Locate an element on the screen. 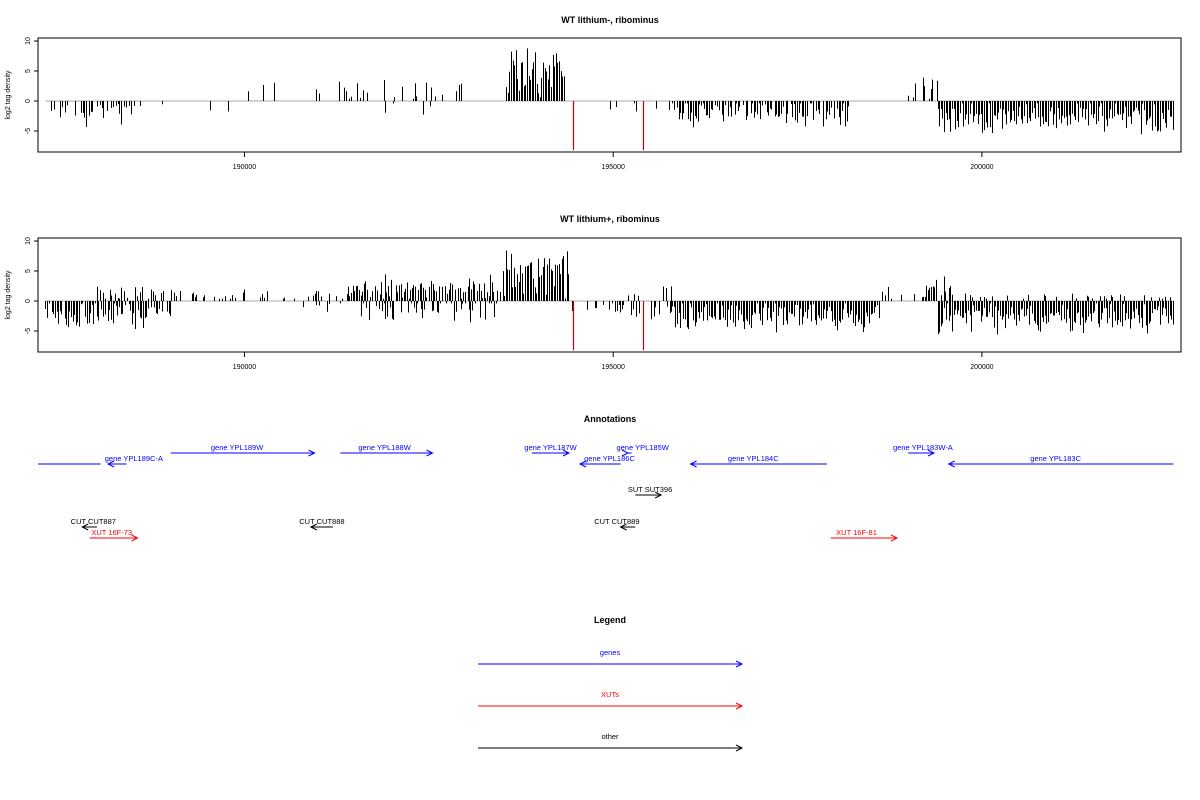  feature-label: SUT SUT396 is located at coordinates (650, 489).